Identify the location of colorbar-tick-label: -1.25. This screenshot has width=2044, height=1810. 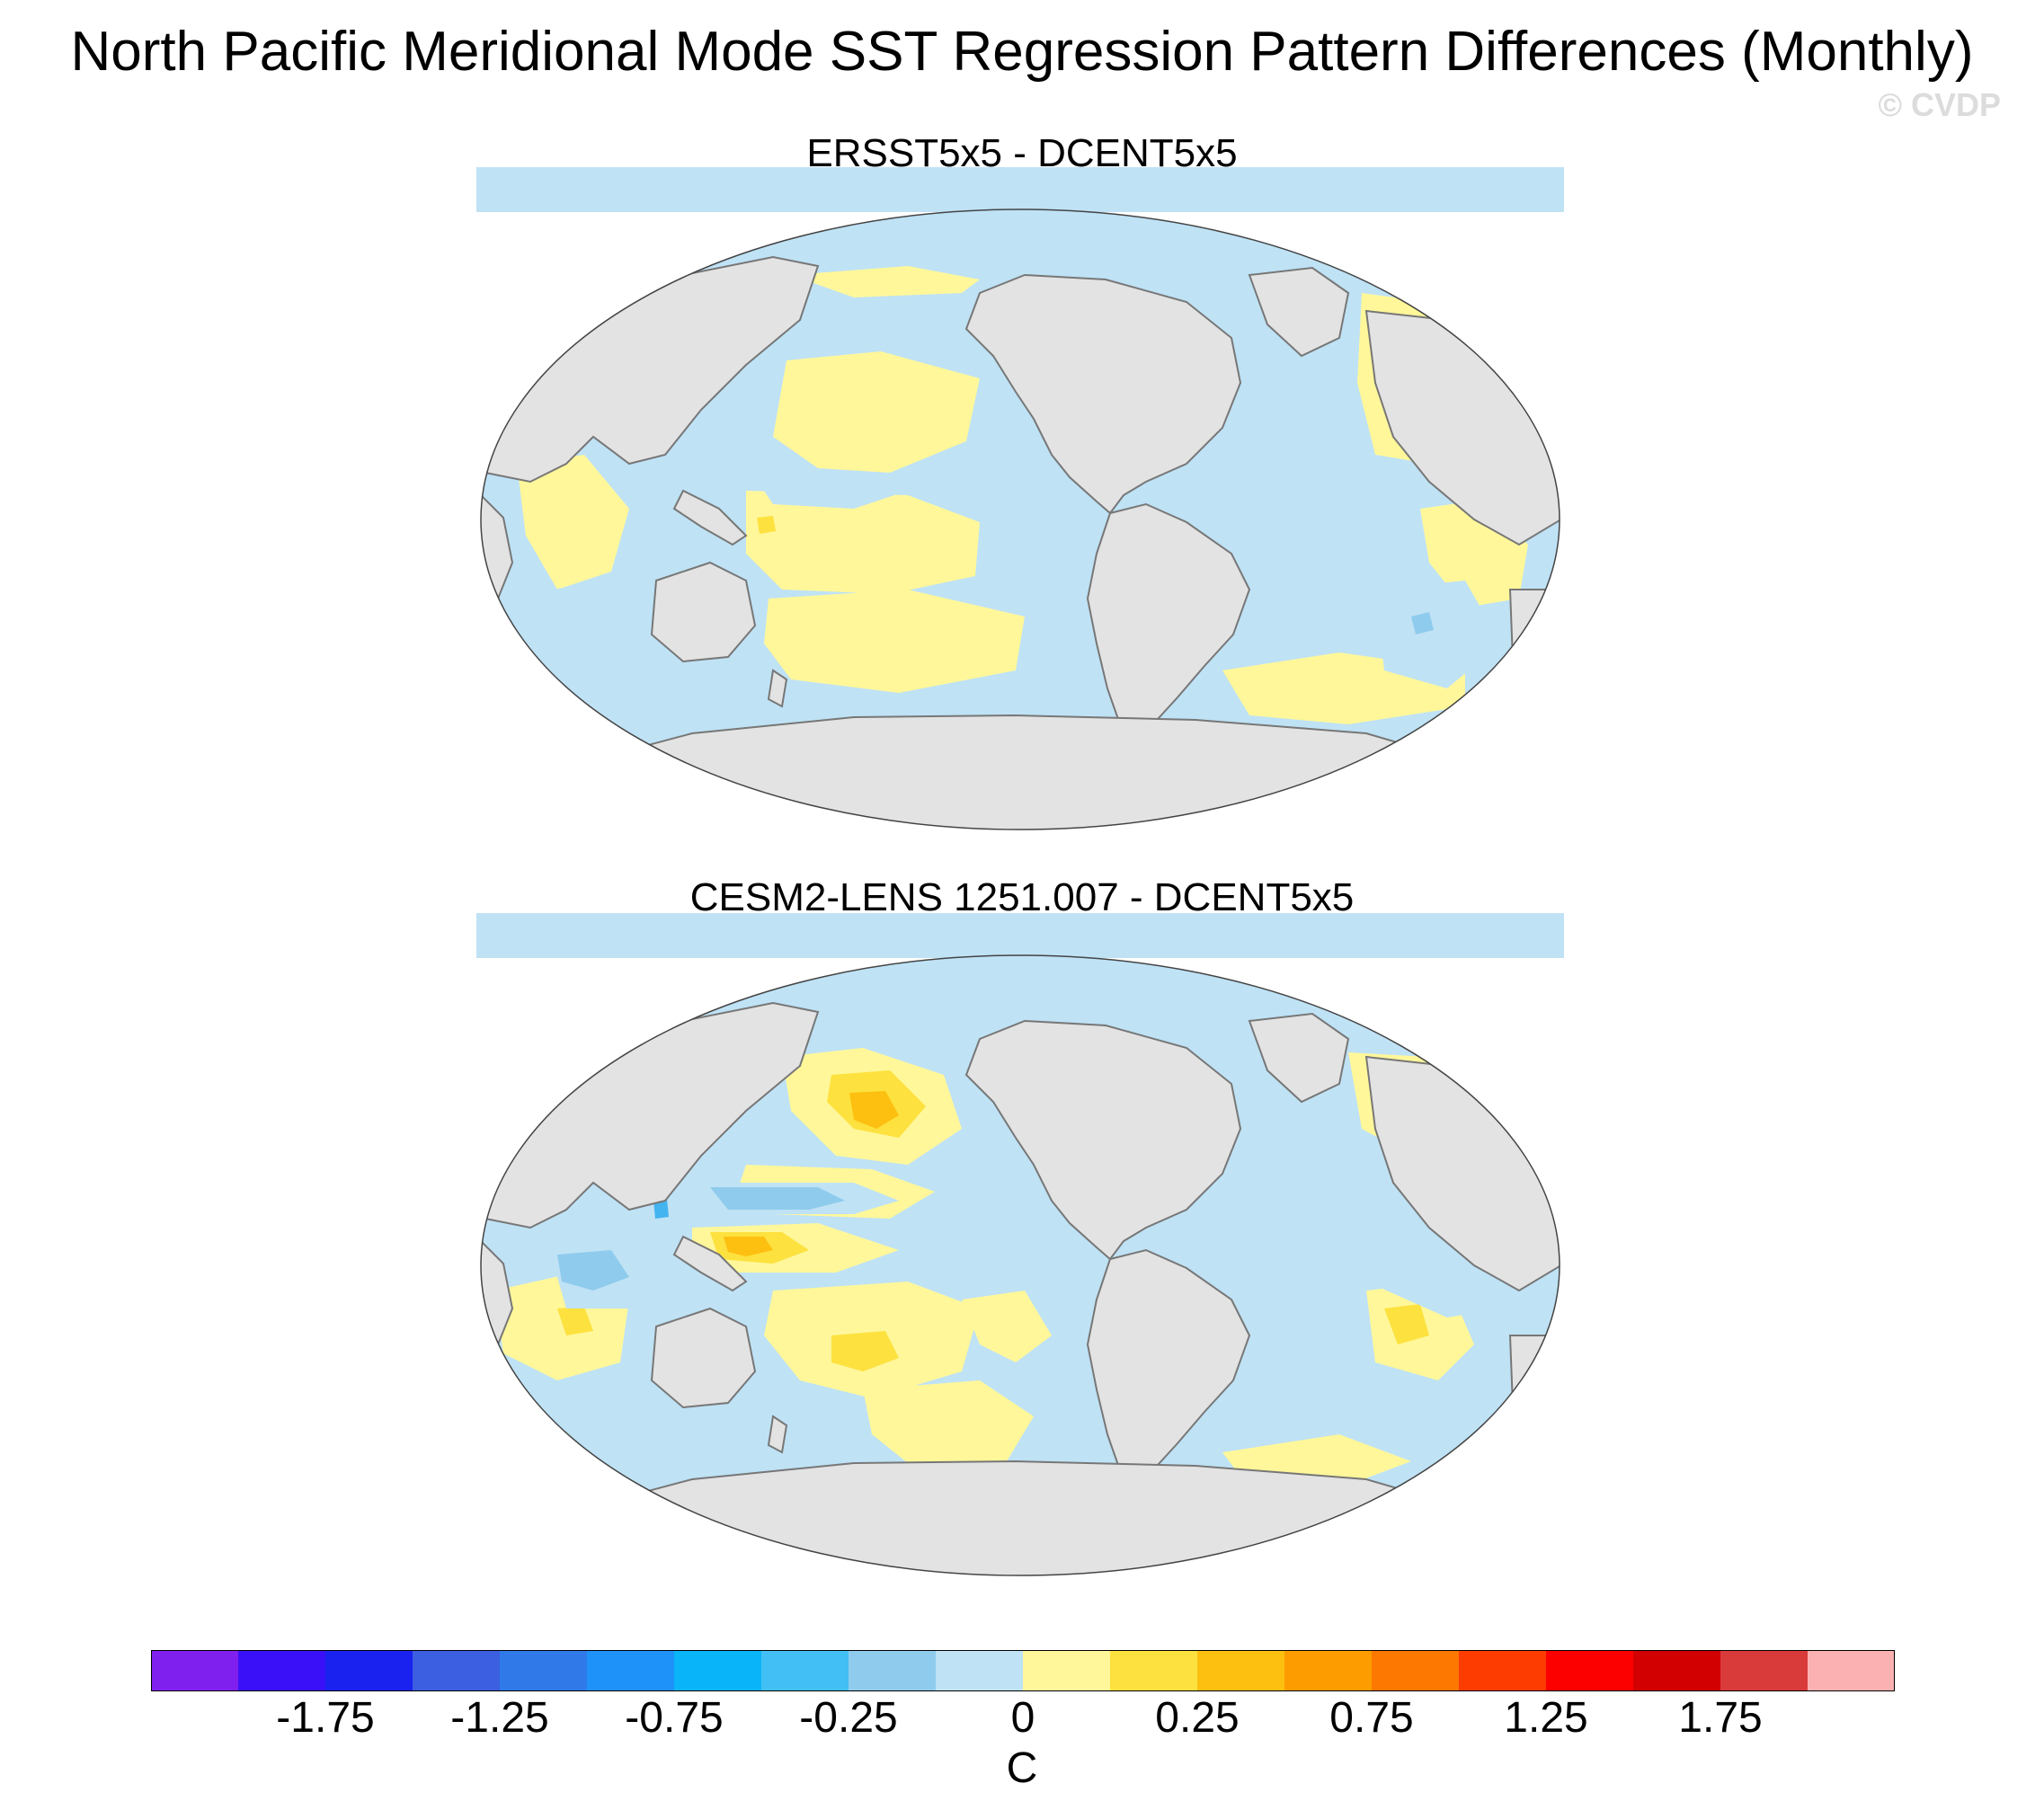
(499, 1718).